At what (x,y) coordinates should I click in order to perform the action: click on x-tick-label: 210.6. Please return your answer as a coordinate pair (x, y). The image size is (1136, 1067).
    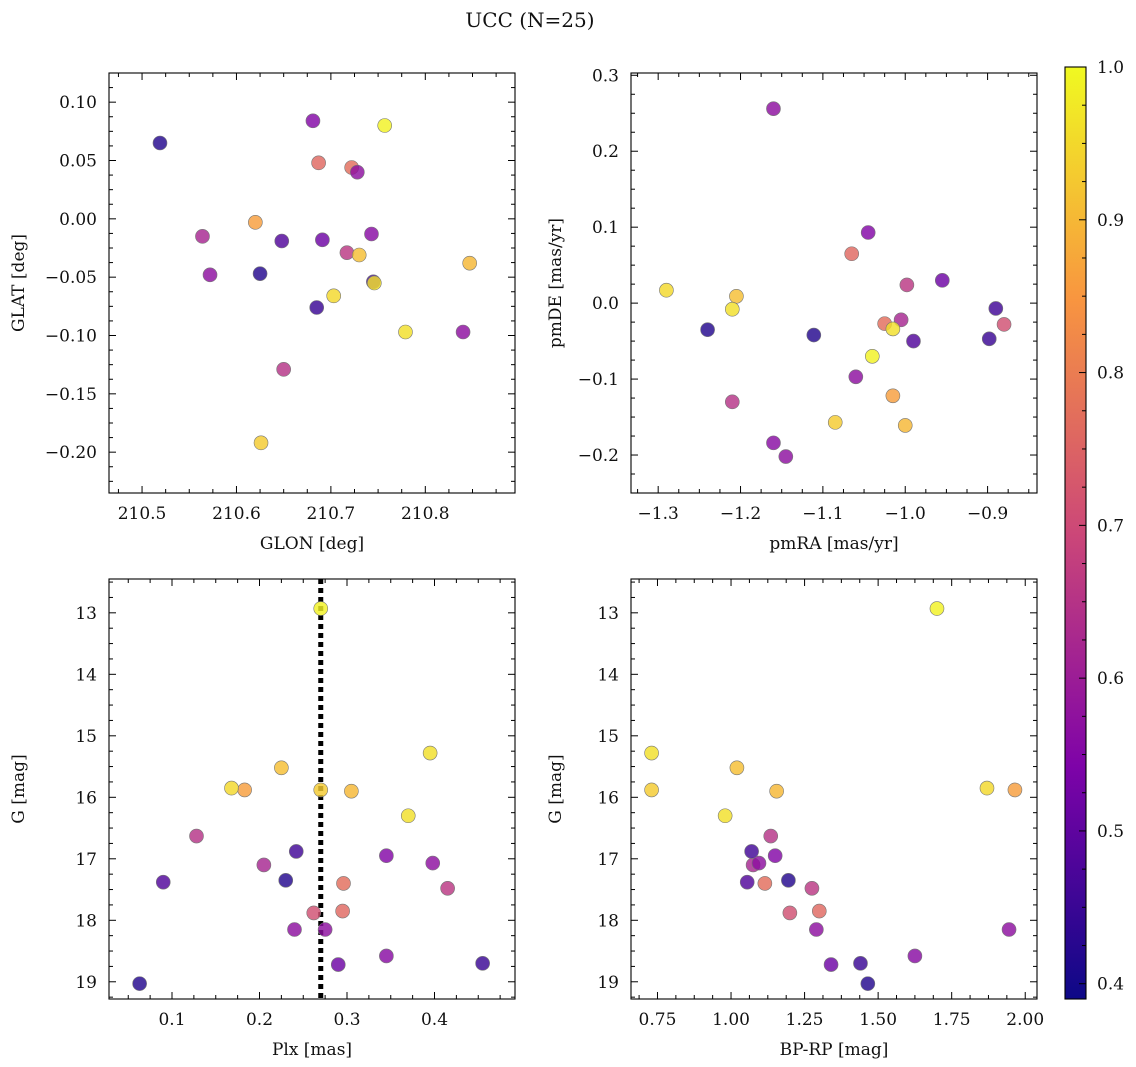
    Looking at the image, I should click on (236, 514).